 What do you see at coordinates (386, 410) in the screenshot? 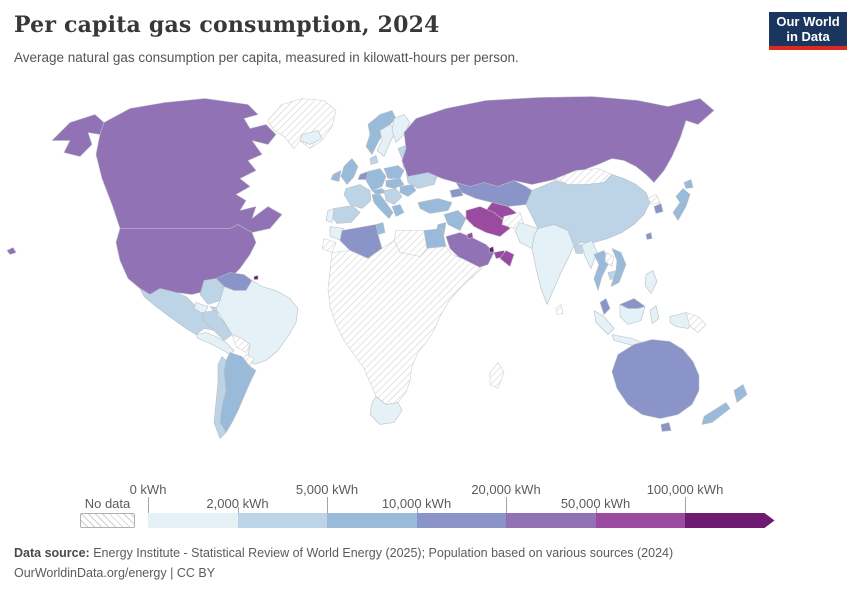
I see `country-south-africa` at bounding box center [386, 410].